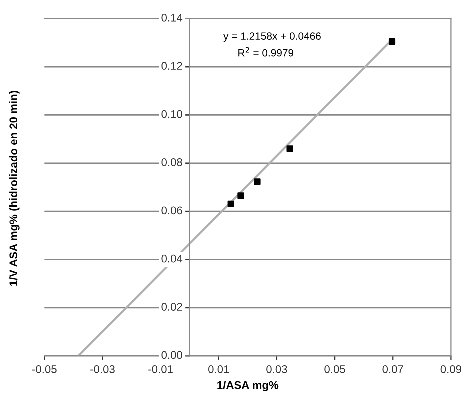 This screenshot has width=470, height=419. Describe the element at coordinates (172, 258) in the screenshot. I see `y-tick-label: 0.04` at that location.